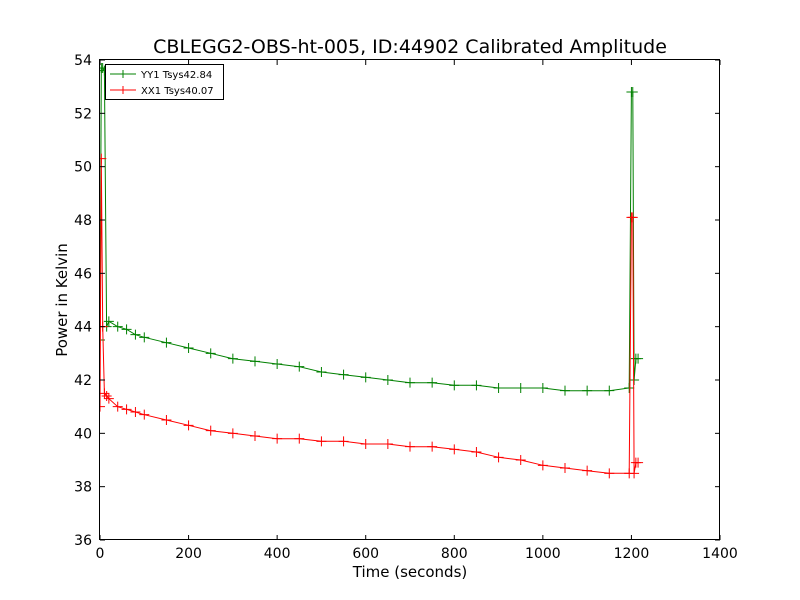 The image size is (800, 600). What do you see at coordinates (188, 554) in the screenshot?
I see `x-tick-label: 200` at bounding box center [188, 554].